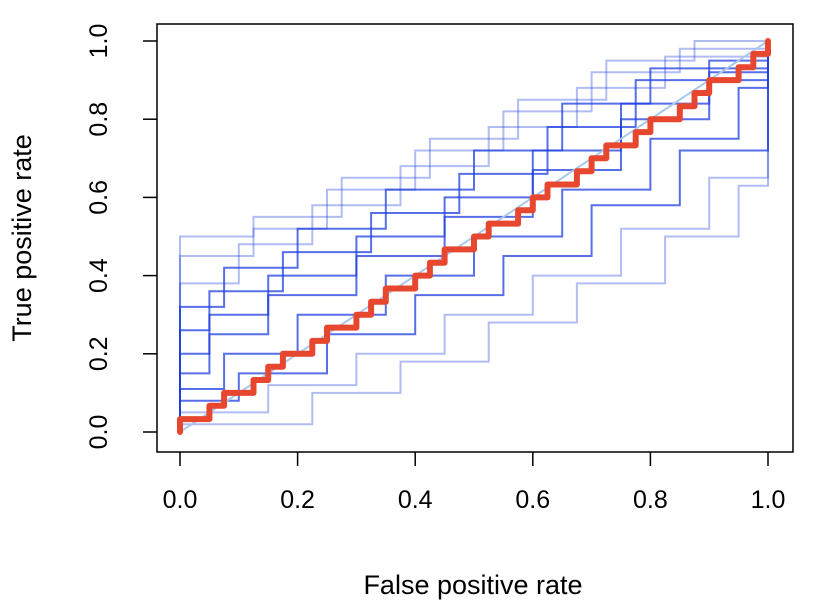 The image size is (818, 616). I want to click on y-tick-label: 0.6, so click(99, 197).